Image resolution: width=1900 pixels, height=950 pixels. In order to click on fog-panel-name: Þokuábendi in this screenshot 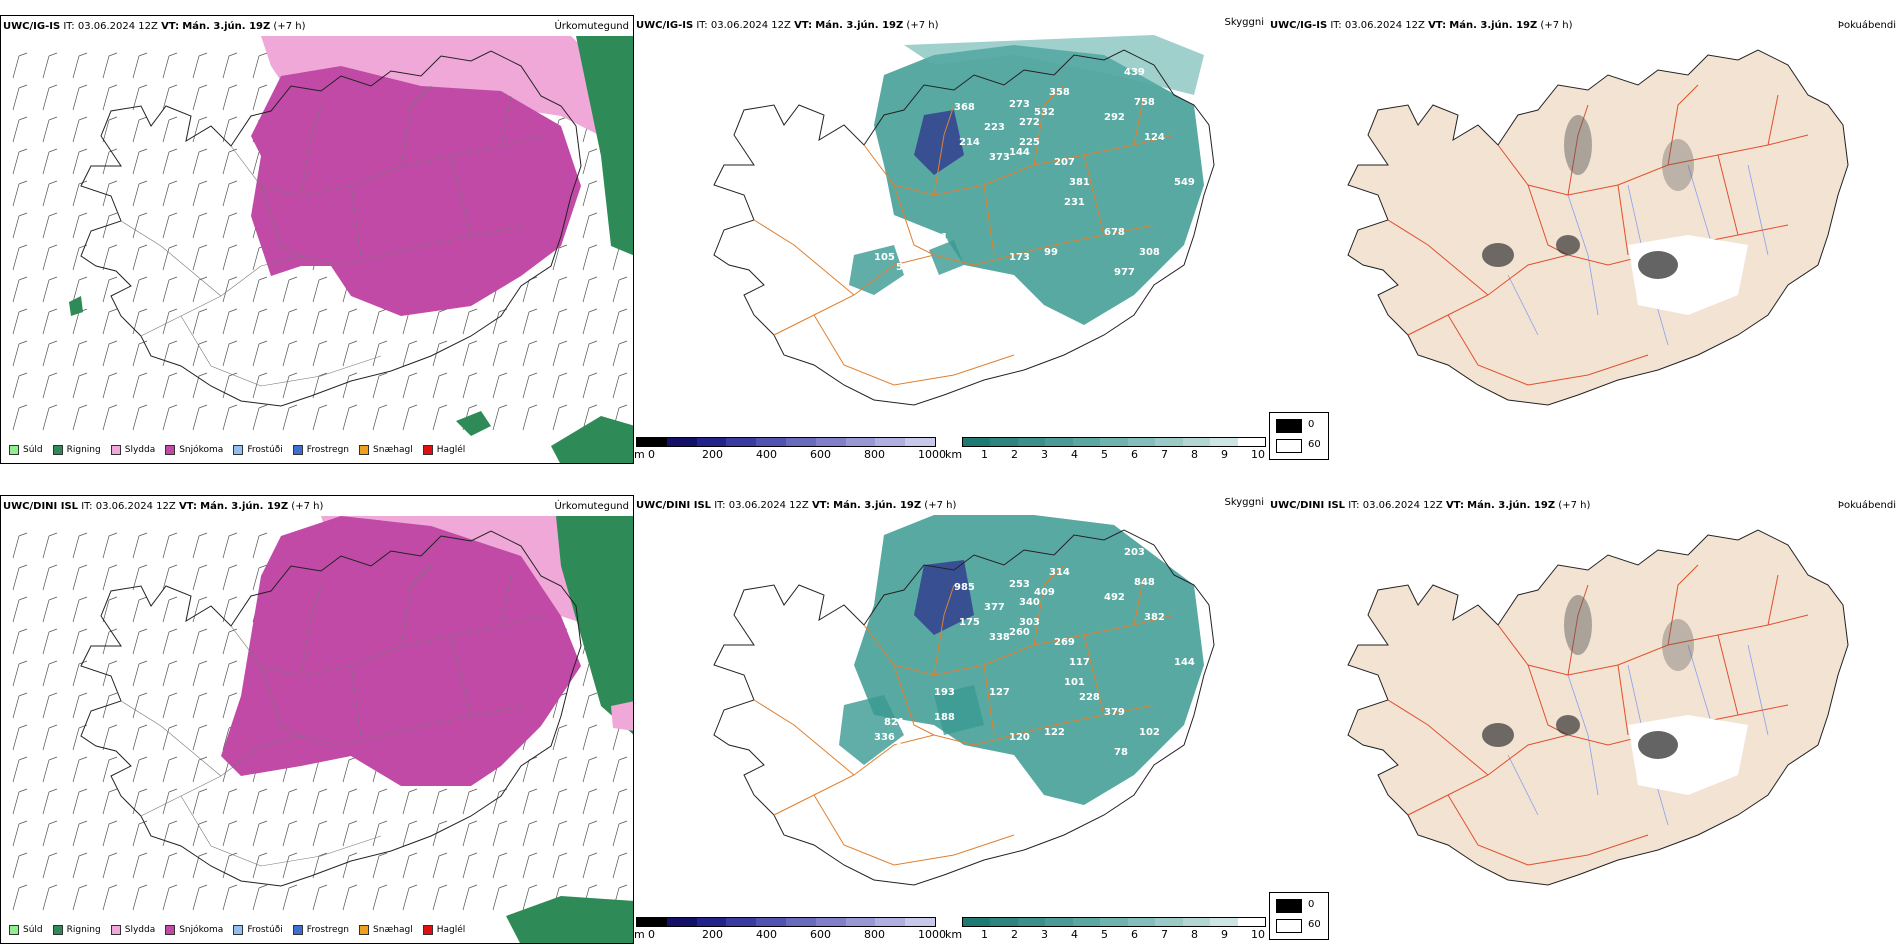, I will do `click(1866, 25)`.